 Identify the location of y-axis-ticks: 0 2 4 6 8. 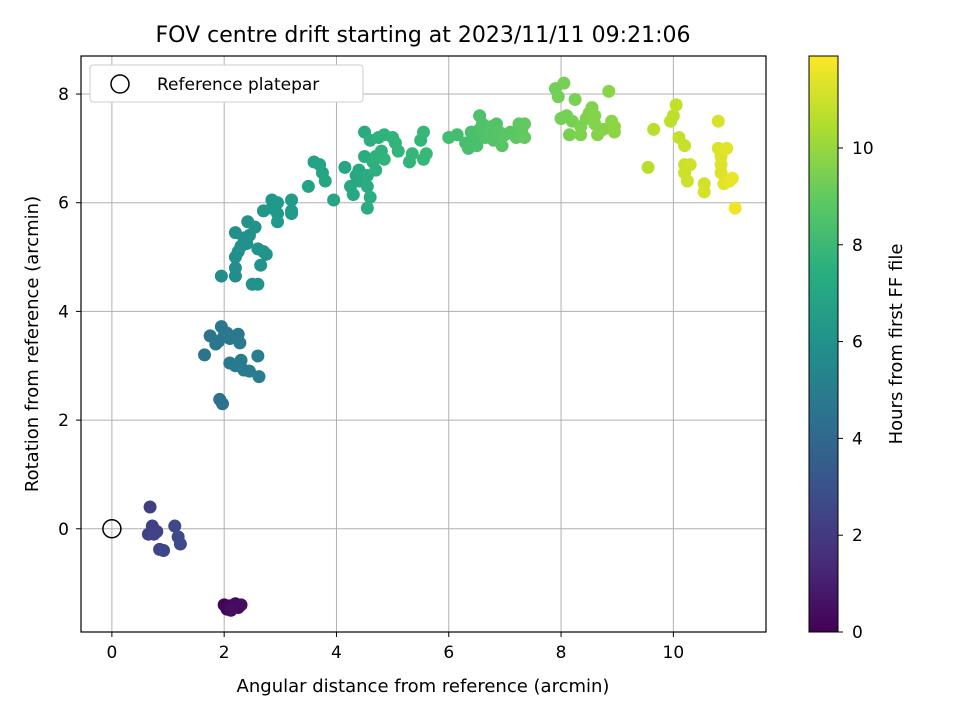
(69, 312).